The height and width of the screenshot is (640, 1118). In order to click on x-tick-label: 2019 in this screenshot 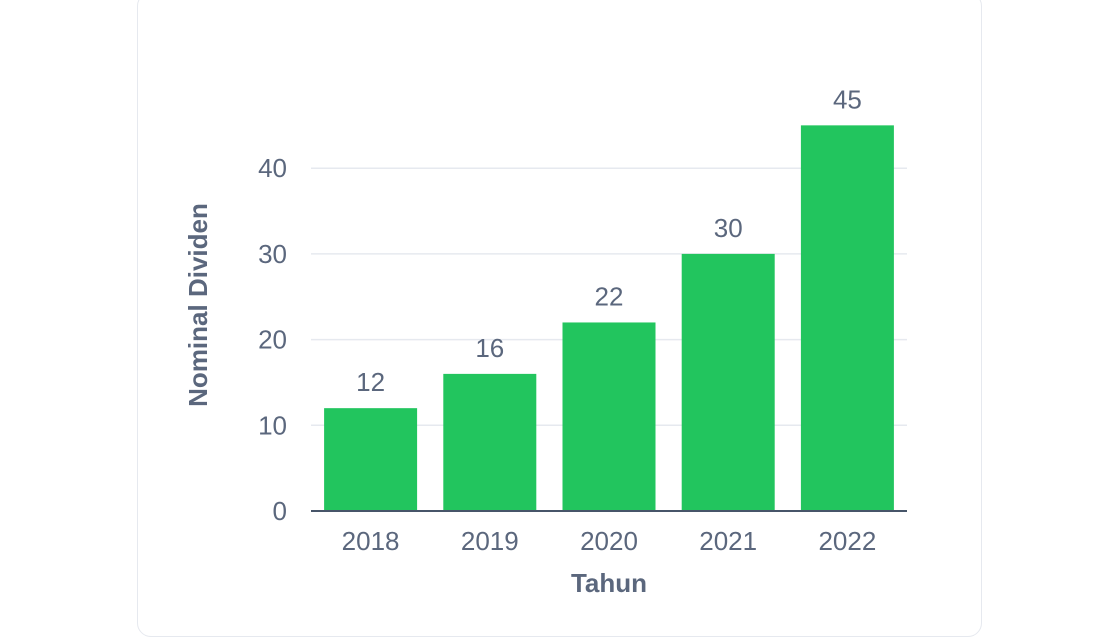, I will do `click(490, 541)`.